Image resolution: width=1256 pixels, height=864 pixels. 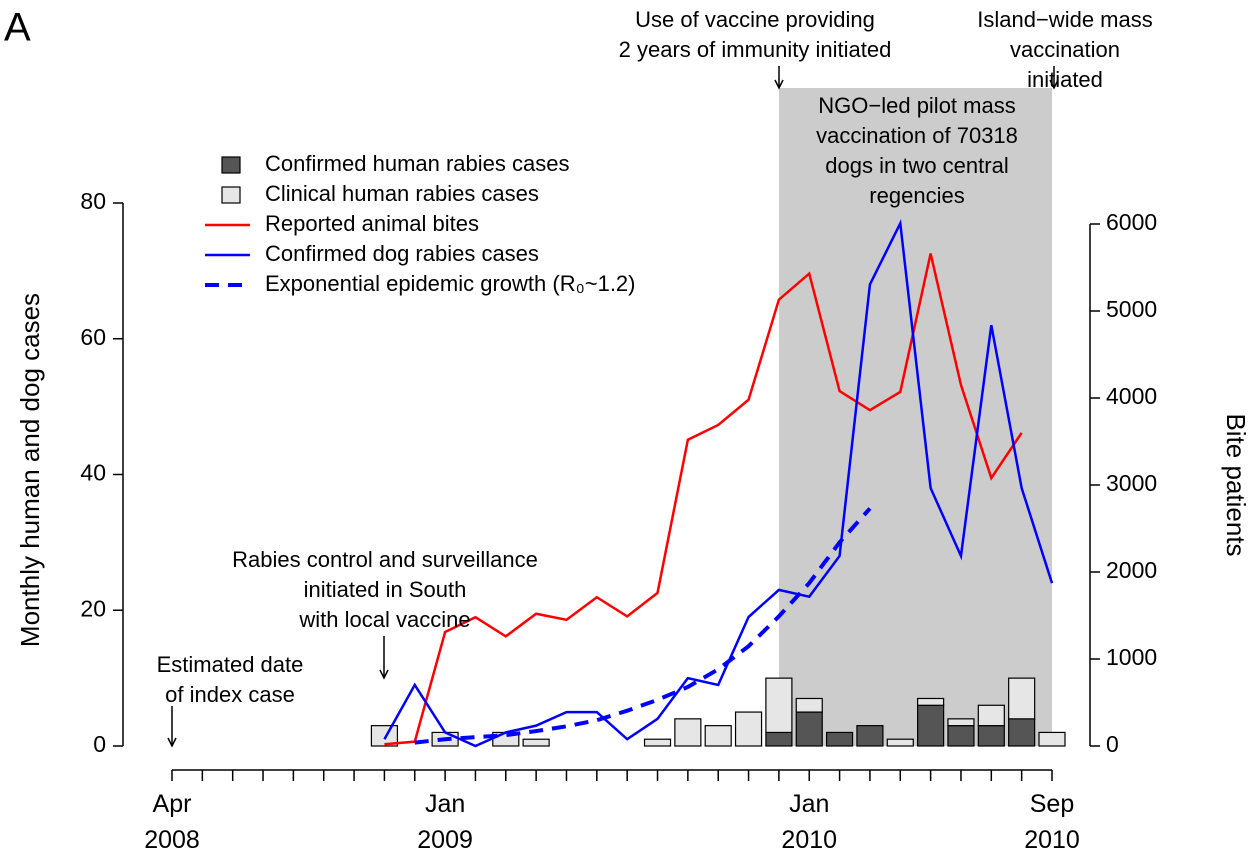 What do you see at coordinates (445, 822) in the screenshot?
I see `x-tick-label: Jan 2009` at bounding box center [445, 822].